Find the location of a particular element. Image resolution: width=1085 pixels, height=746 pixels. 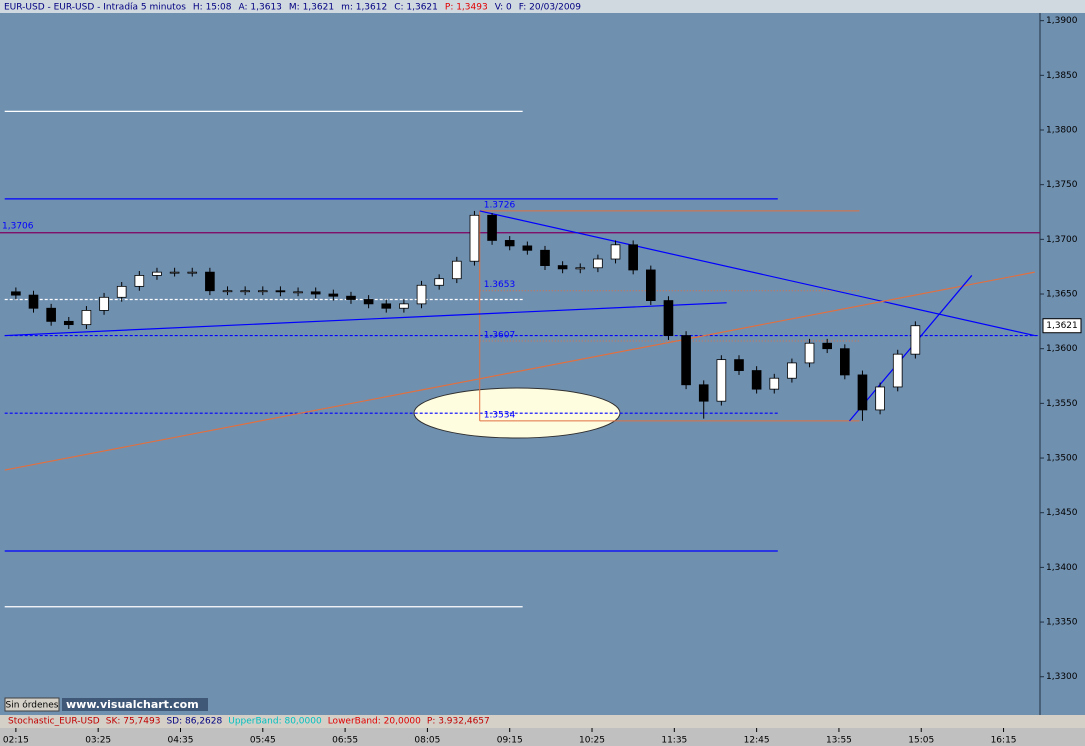

logo-bg is located at coordinates (135, 704).